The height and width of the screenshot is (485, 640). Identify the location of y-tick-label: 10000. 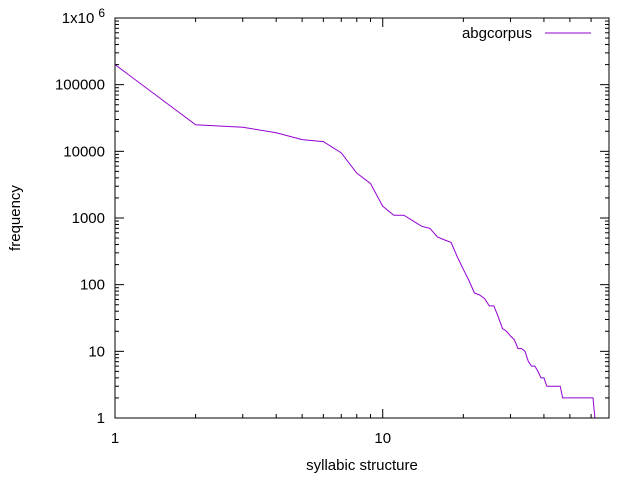
(84, 151).